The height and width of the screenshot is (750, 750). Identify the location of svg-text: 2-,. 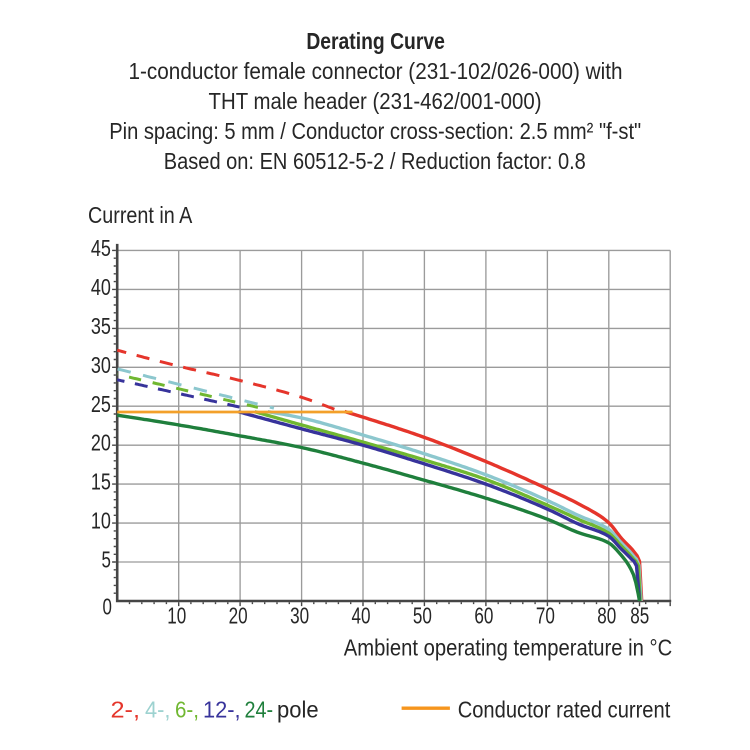
(126, 710).